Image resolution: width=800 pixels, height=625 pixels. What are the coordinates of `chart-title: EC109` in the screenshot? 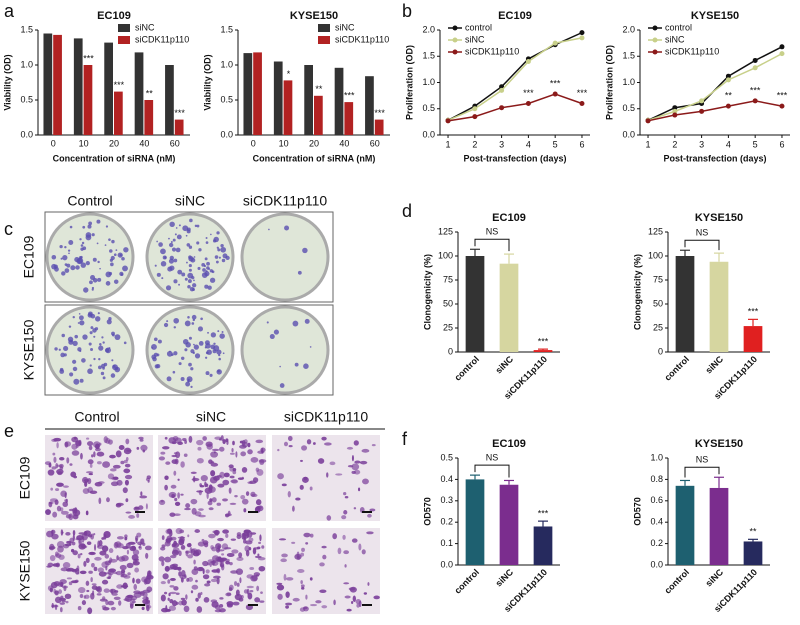 It's located at (509, 218).